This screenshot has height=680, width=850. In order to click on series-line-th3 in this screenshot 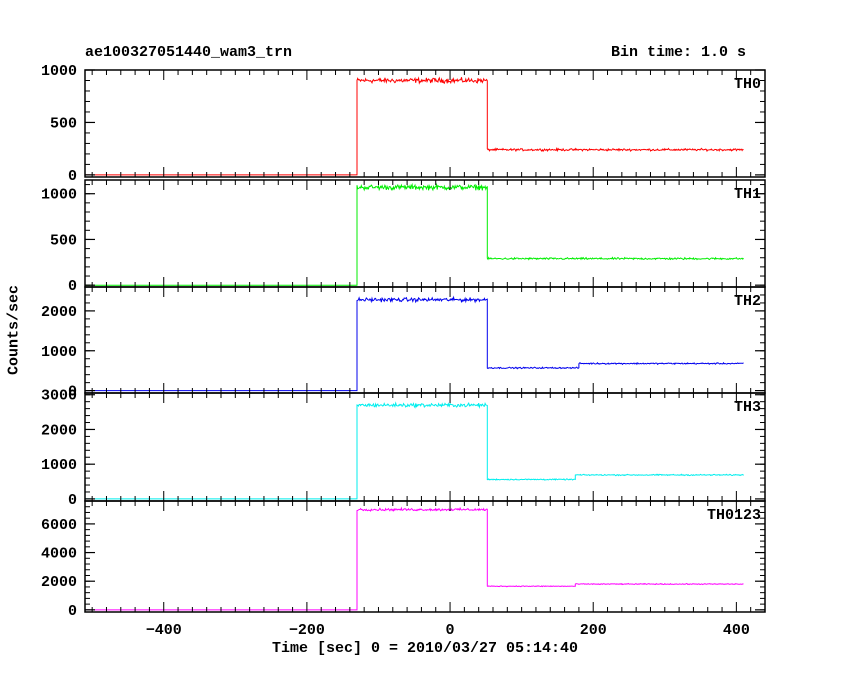, I will do `click(414, 450)`.